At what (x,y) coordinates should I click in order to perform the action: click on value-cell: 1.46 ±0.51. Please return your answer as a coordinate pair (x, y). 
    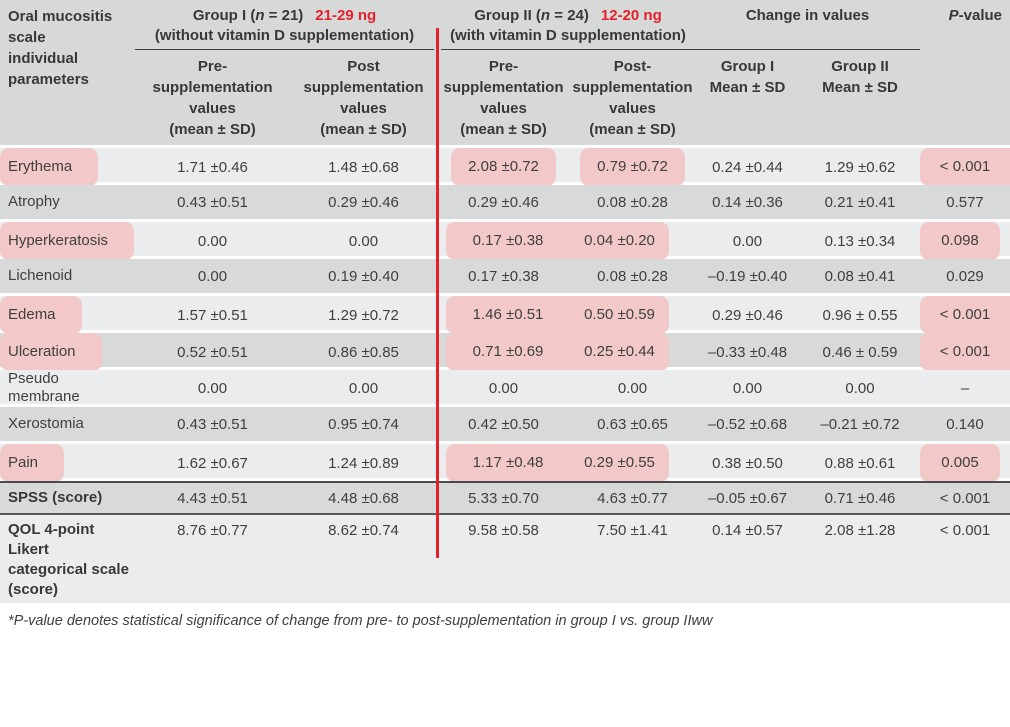
    Looking at the image, I should click on (503, 315).